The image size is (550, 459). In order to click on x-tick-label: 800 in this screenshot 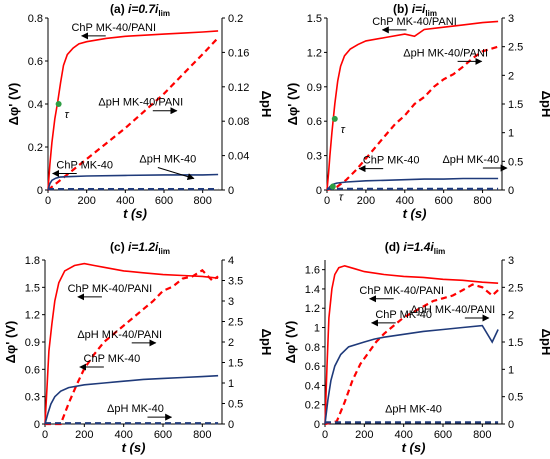, I will do `click(482, 201)`.